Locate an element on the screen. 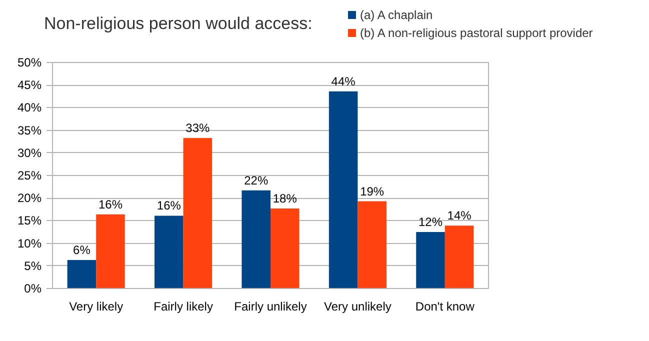 The image size is (649, 341). y-tick-label: 45% is located at coordinates (29, 85).